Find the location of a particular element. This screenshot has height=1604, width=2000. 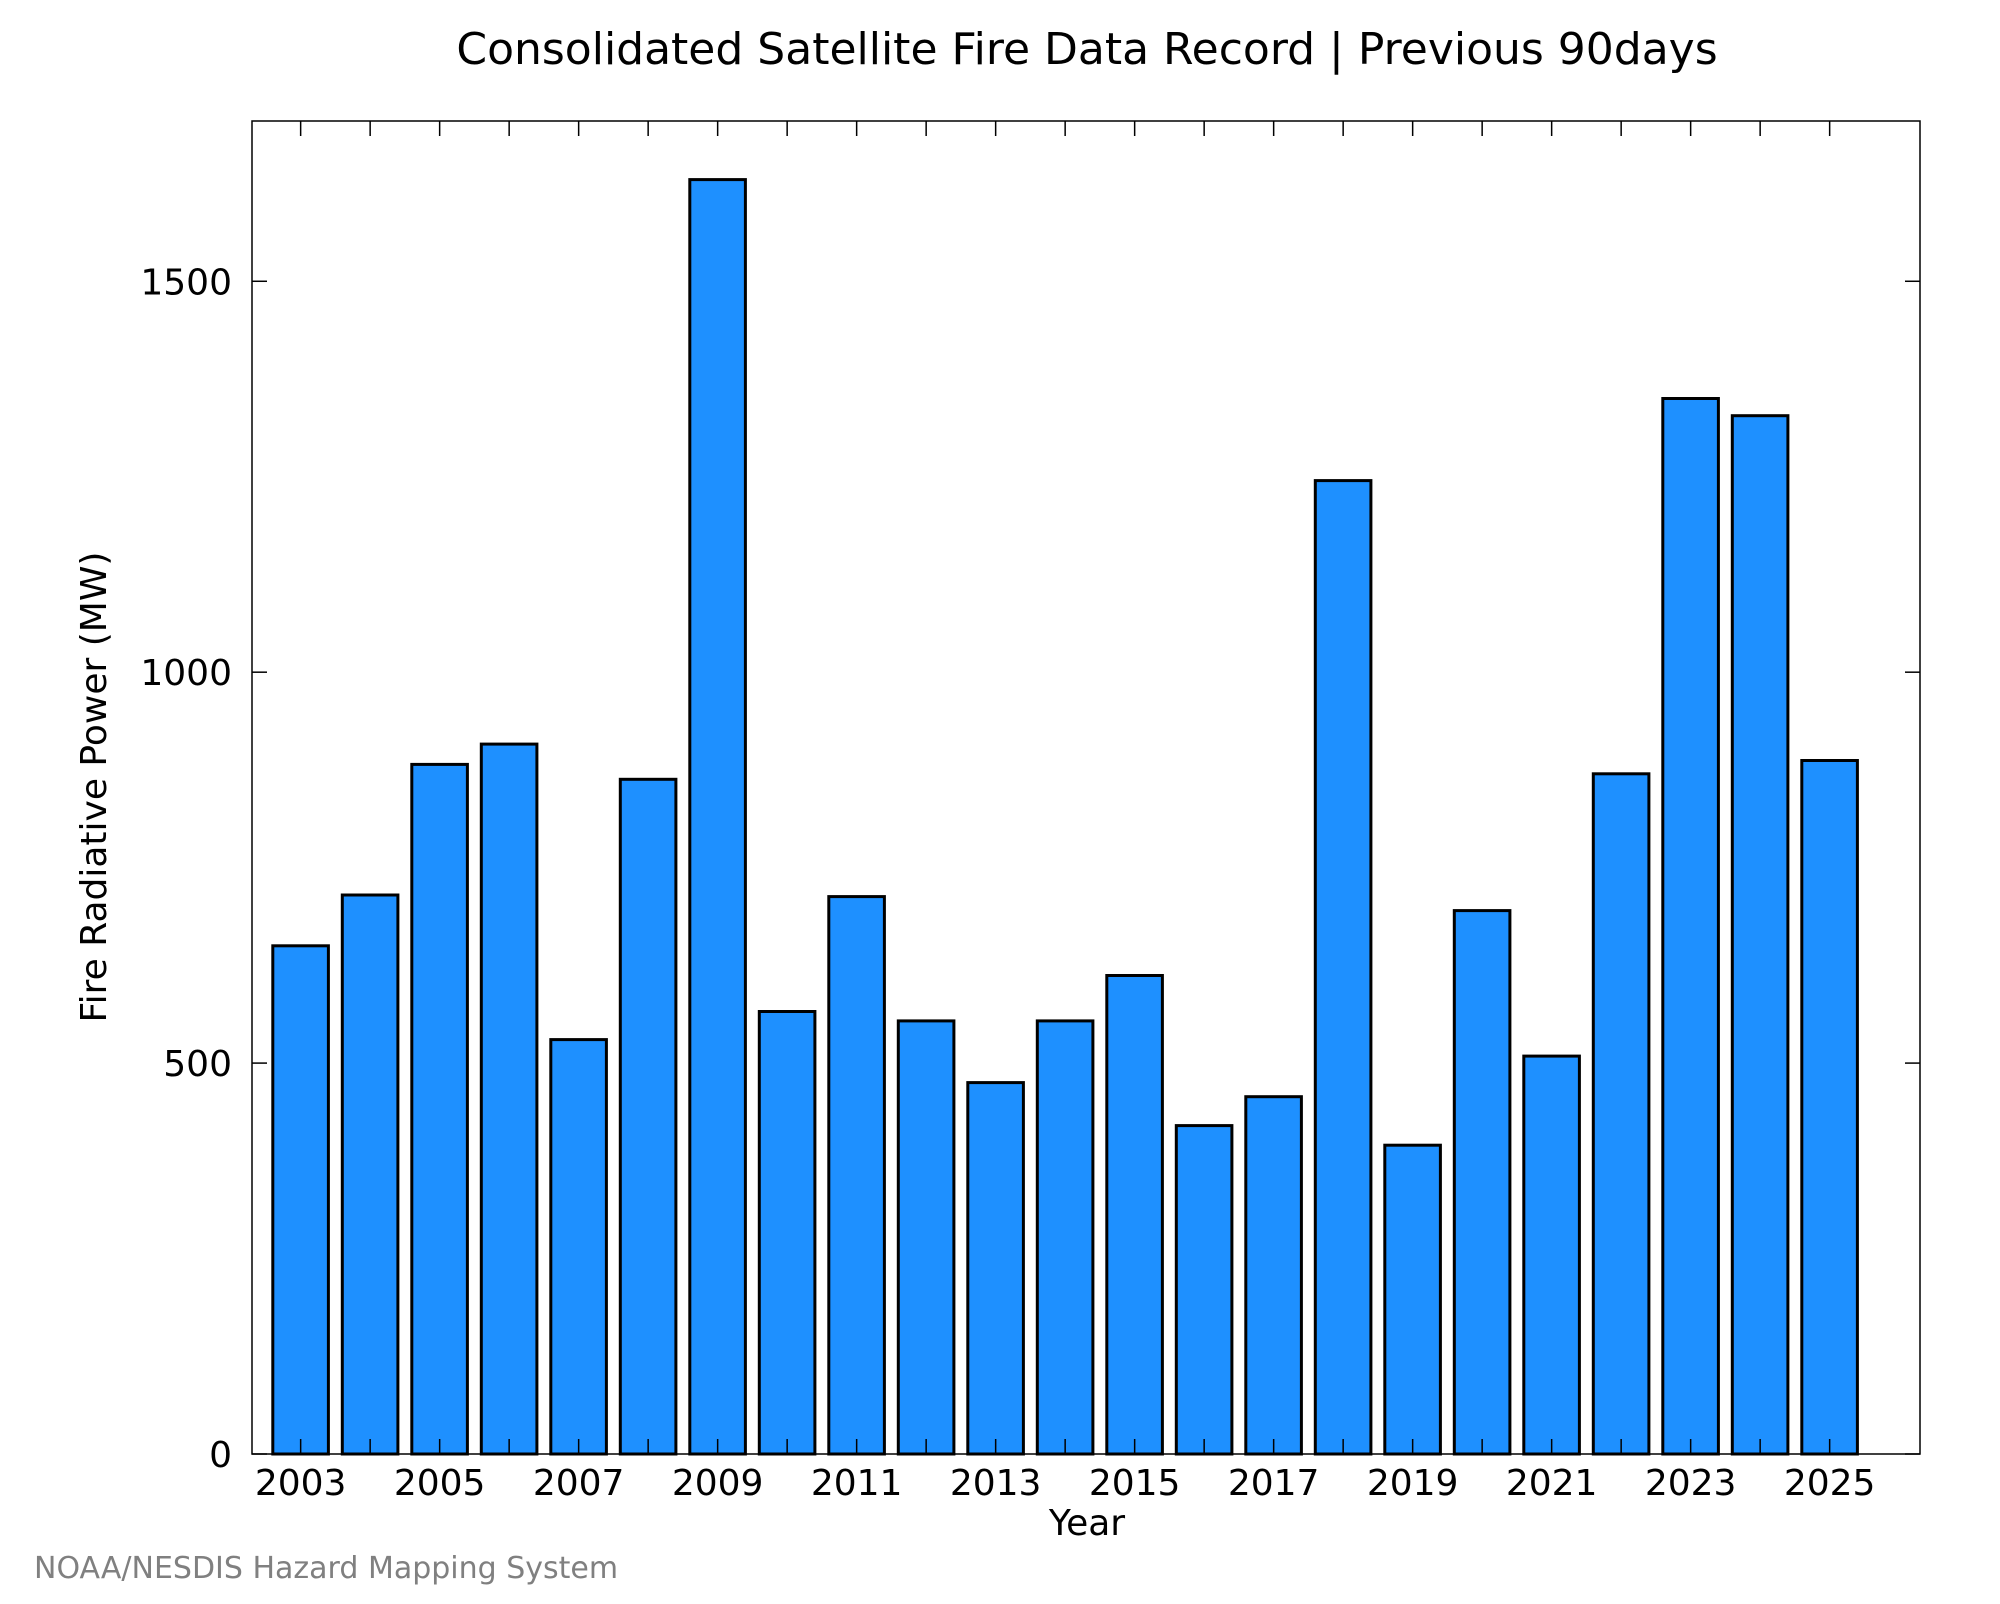

bar-2024 is located at coordinates (1760, 935).